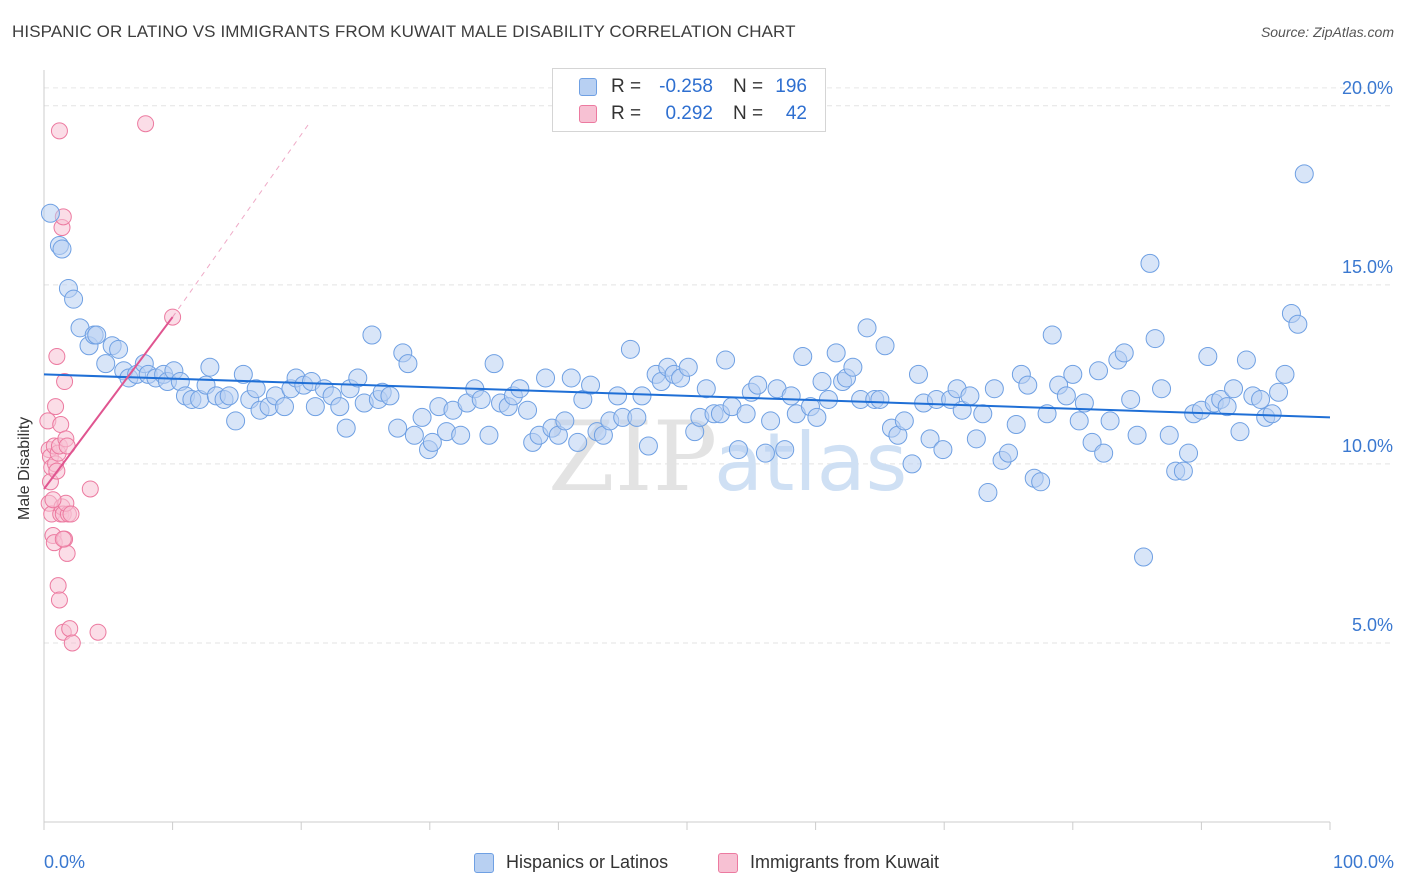 The image size is (1406, 892). I want to click on series-label-kuwait: Immigrants from Kuwait, so click(845, 862).